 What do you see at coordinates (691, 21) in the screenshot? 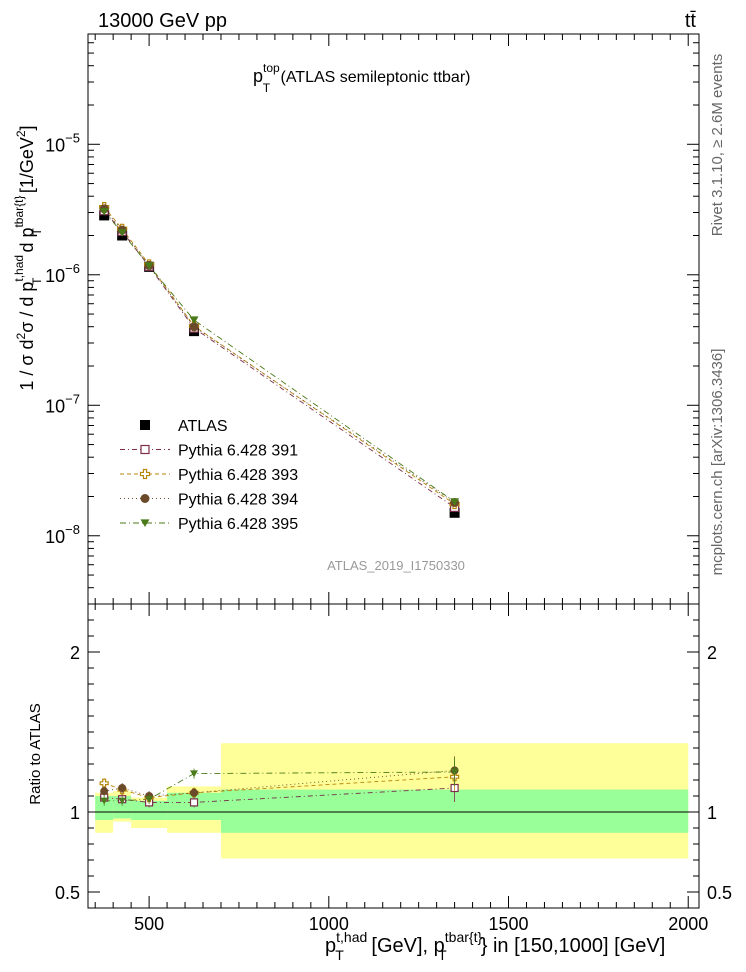
I see `header-right: tt̄` at bounding box center [691, 21].